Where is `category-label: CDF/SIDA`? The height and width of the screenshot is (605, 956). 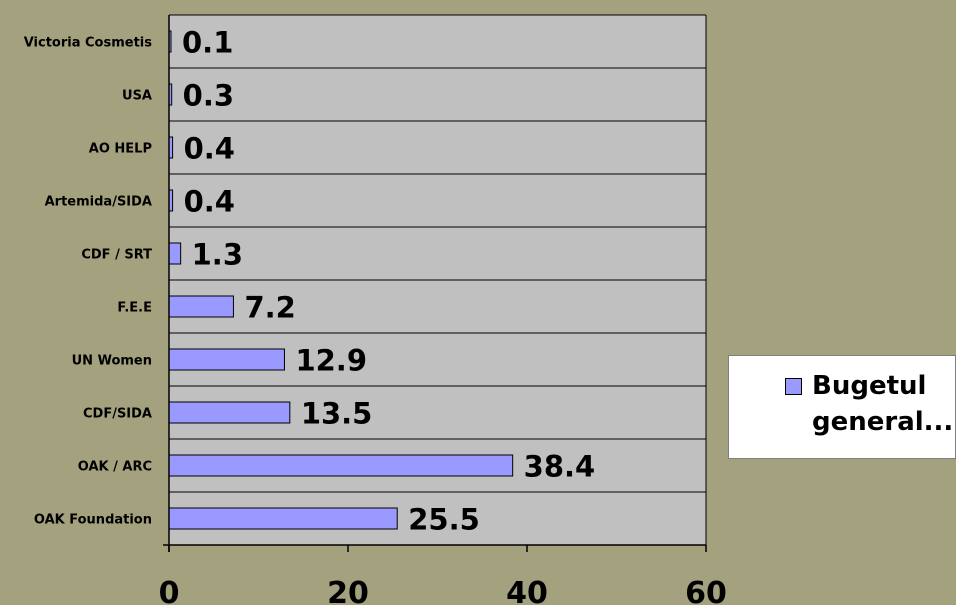 category-label: CDF/SIDA is located at coordinates (117, 414).